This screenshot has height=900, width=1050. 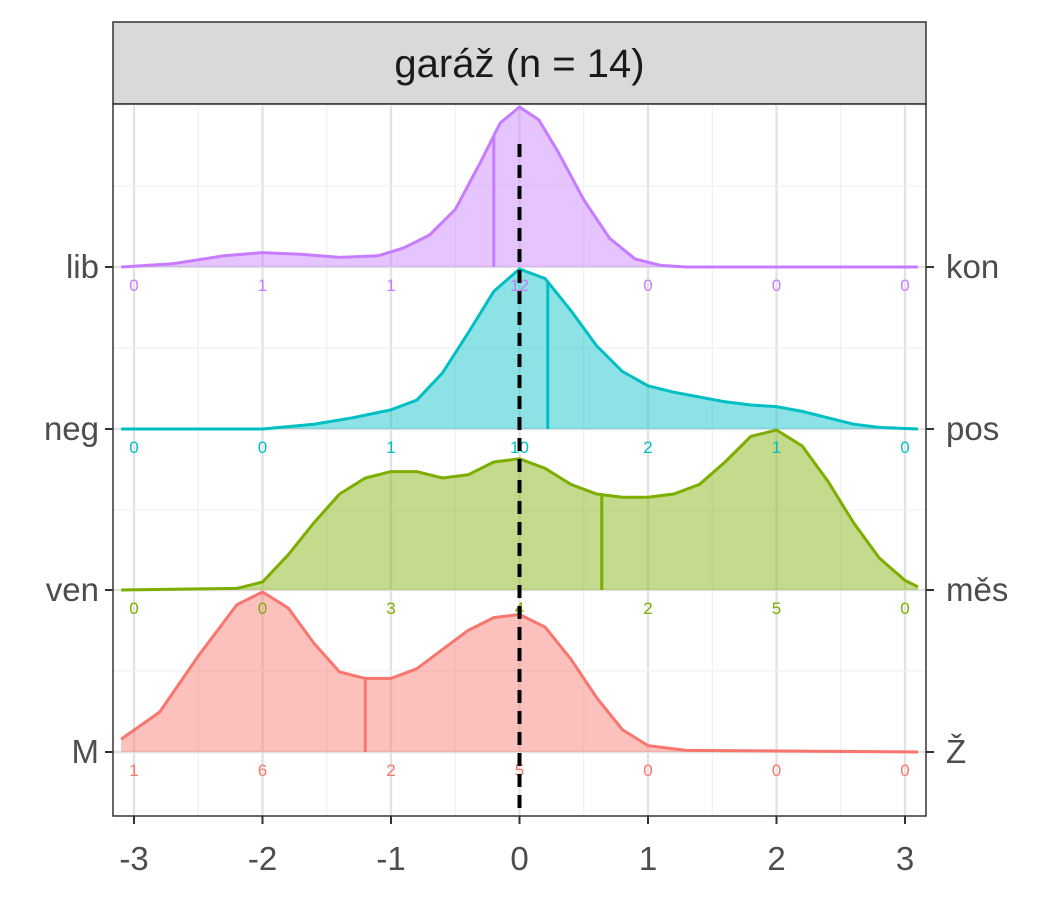 What do you see at coordinates (71, 428) in the screenshot?
I see `y-label-left: neg` at bounding box center [71, 428].